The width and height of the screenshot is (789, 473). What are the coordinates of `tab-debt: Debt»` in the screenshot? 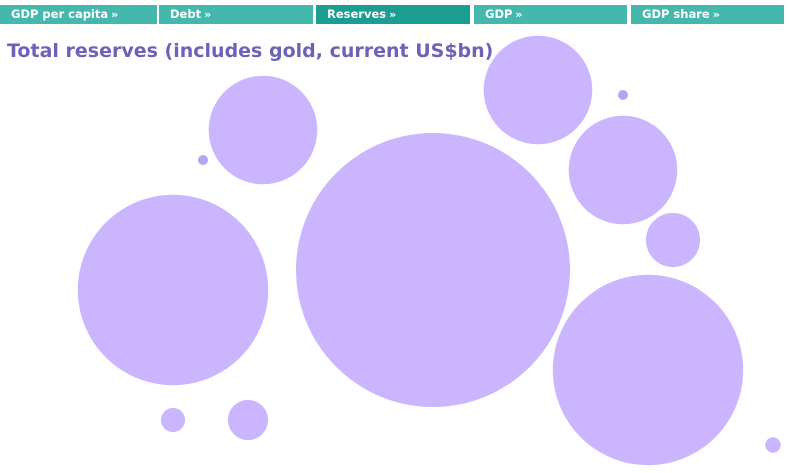 It's located at (236, 14).